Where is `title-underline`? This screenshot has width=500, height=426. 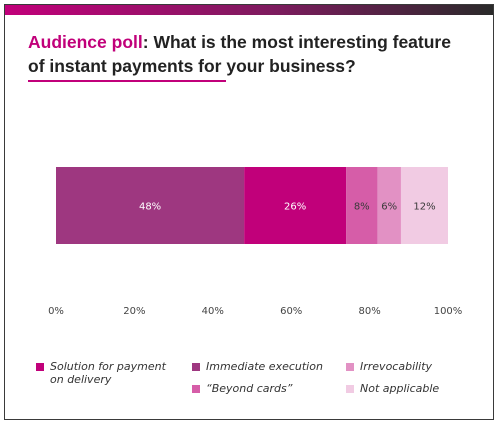 title-underline is located at coordinates (127, 81).